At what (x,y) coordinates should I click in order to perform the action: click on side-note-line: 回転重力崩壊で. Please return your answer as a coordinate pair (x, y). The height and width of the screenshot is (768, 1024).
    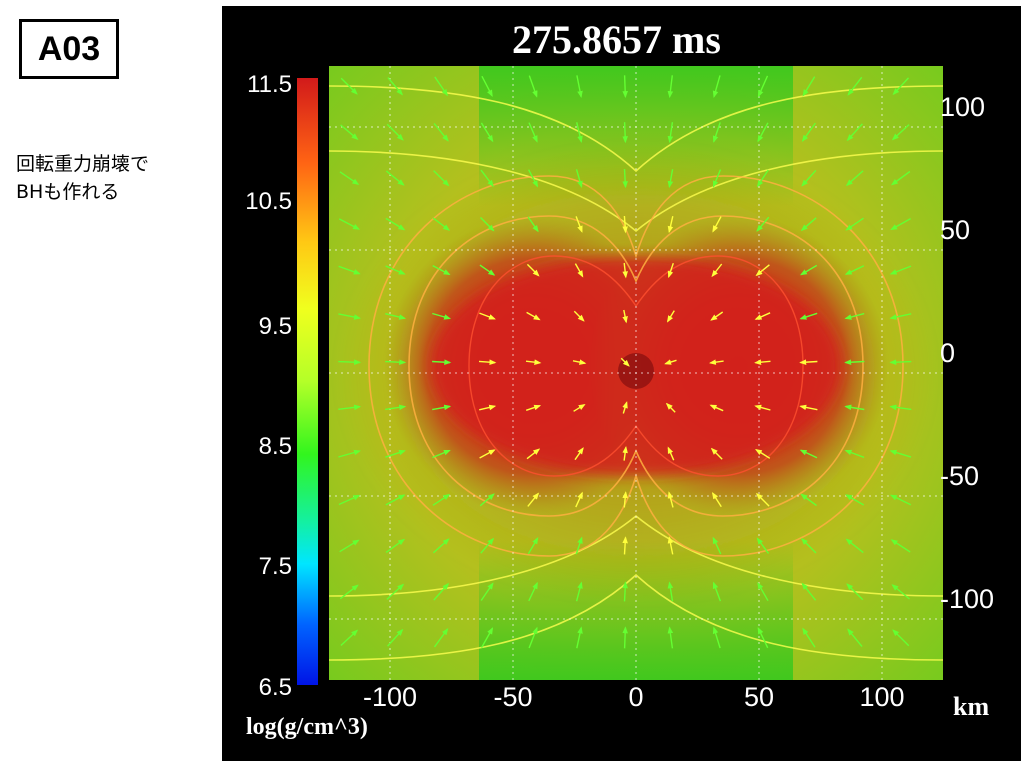
    Looking at the image, I should click on (83, 164).